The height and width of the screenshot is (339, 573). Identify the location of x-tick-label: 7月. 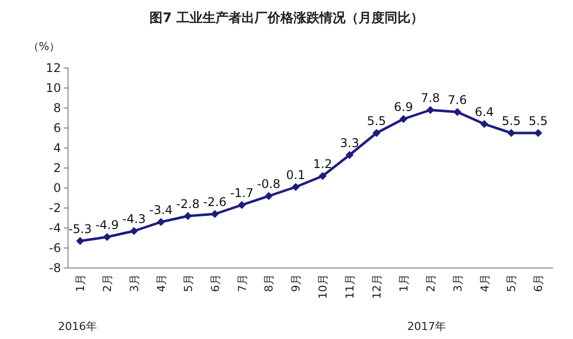
(242, 283).